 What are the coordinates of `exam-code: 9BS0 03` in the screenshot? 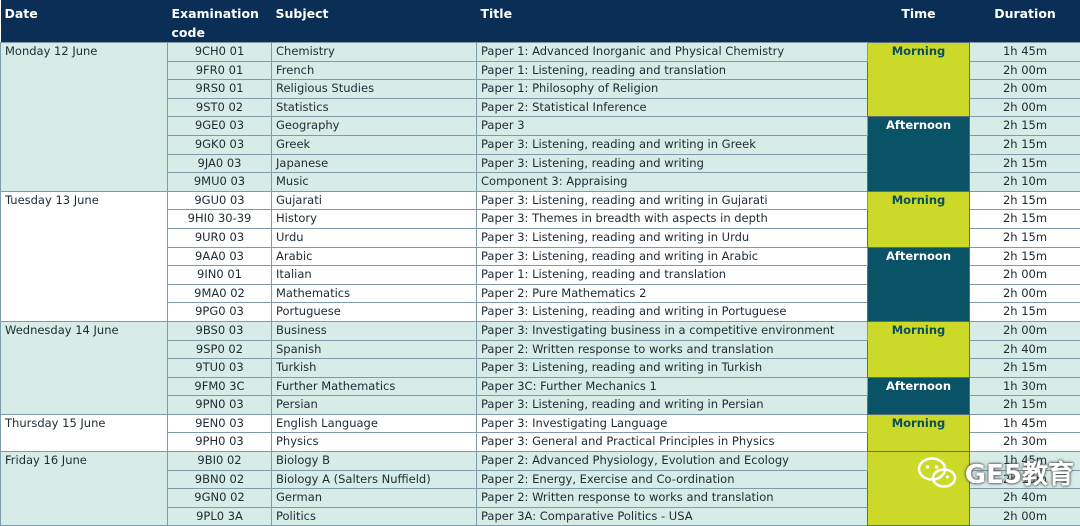 It's located at (220, 330).